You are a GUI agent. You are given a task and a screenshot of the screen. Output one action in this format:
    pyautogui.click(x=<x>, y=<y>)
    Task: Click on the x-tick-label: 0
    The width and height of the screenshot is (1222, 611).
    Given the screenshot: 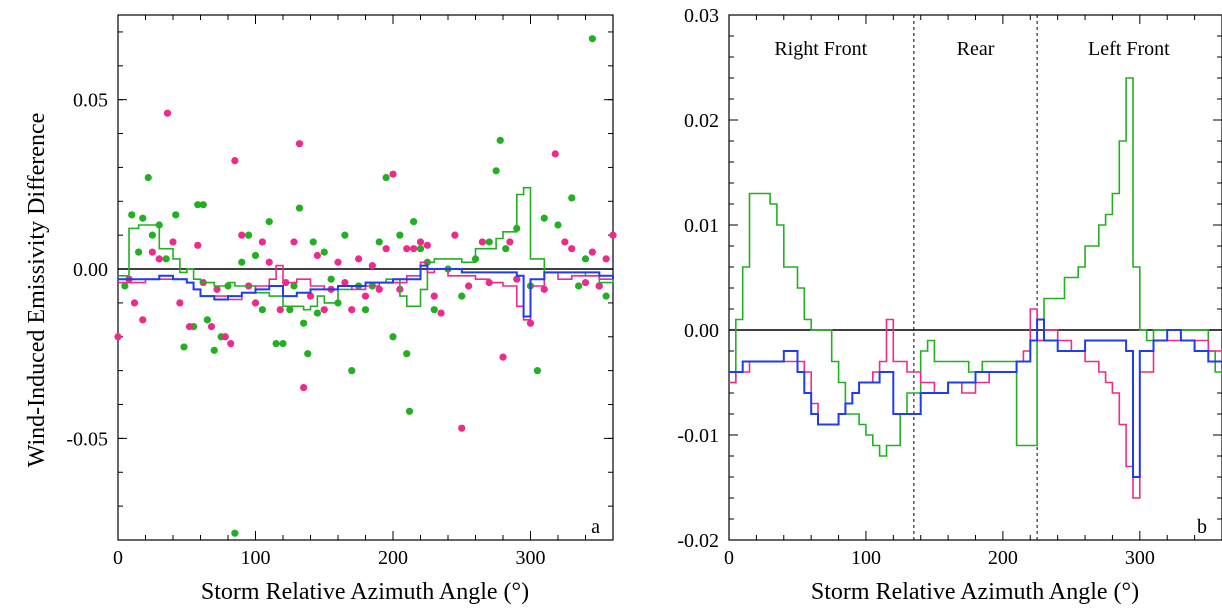 What is the action you would take?
    pyautogui.click(x=118, y=558)
    